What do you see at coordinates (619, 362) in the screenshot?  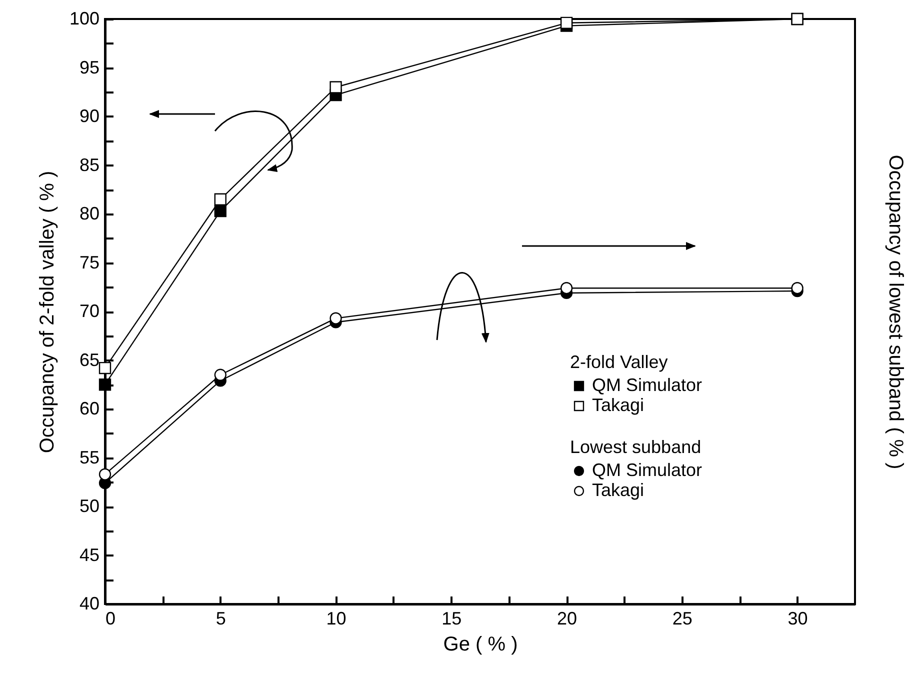 I see `text: 2-fold Valley` at bounding box center [619, 362].